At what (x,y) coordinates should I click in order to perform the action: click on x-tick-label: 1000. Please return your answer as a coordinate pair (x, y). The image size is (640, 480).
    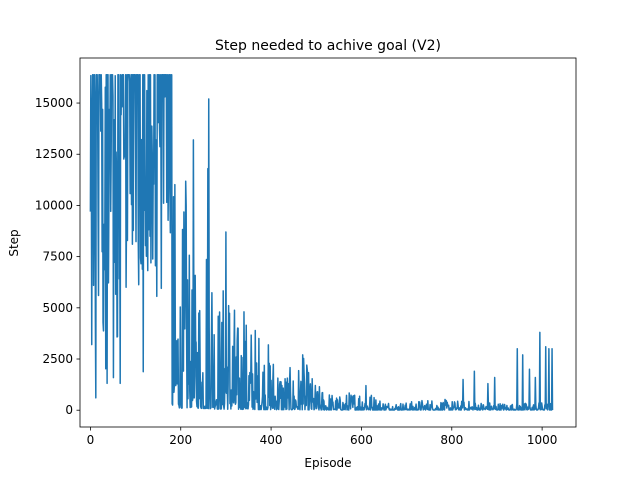
    Looking at the image, I should click on (542, 440).